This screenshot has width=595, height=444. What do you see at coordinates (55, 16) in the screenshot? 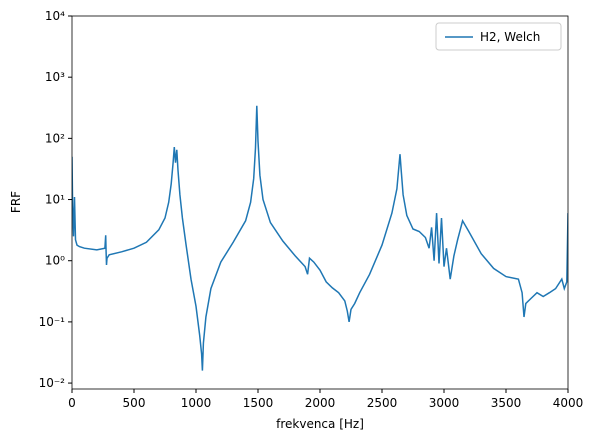
I see `y-tick-label: 10⁴` at bounding box center [55, 16].